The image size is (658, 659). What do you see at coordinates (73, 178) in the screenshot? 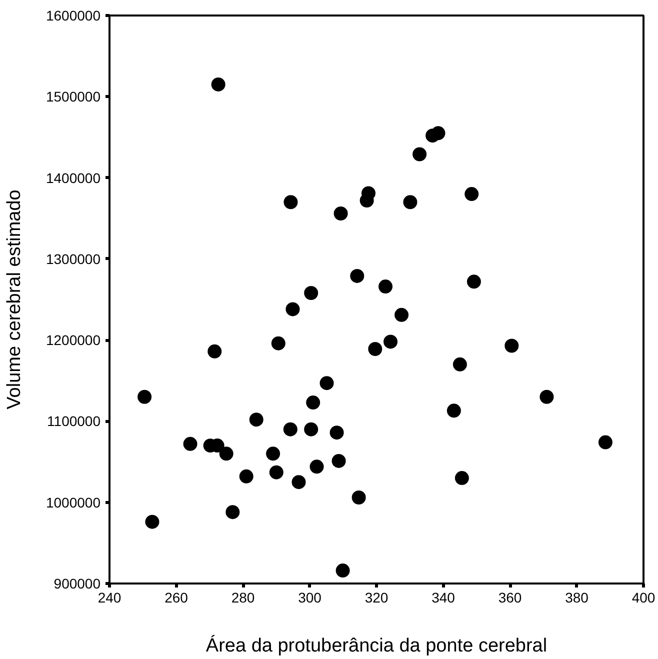
I see `y-tick-label: 1400000` at bounding box center [73, 178].